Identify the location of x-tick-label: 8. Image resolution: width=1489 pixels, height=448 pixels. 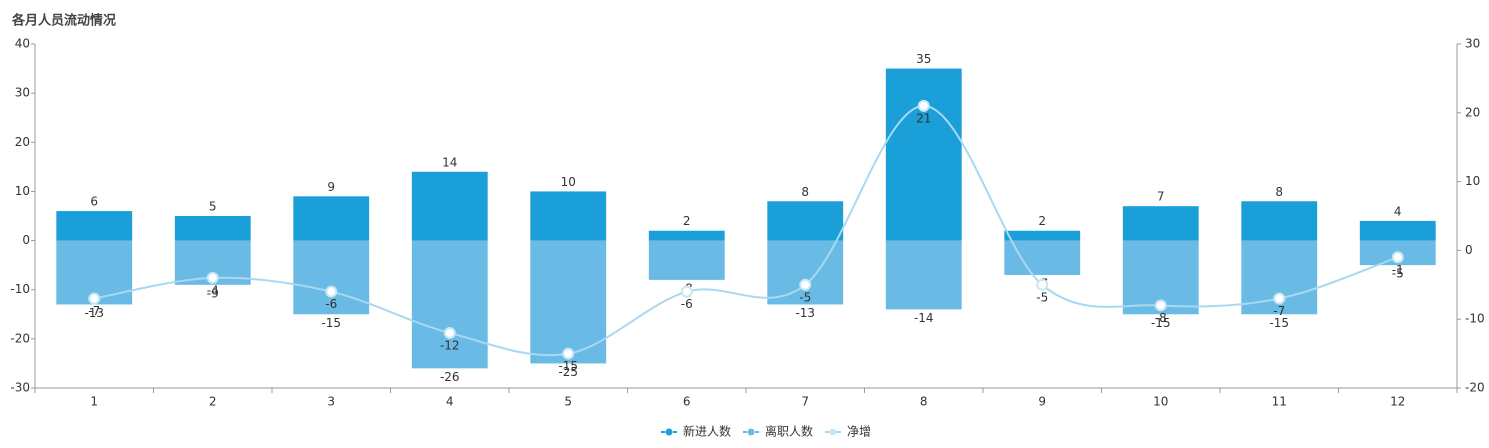
(924, 402).